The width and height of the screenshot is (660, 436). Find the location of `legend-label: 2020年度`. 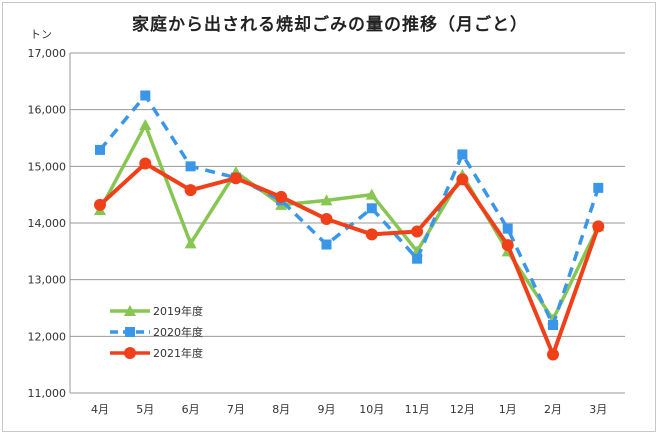

legend-label: 2020年度 is located at coordinates (178, 332).